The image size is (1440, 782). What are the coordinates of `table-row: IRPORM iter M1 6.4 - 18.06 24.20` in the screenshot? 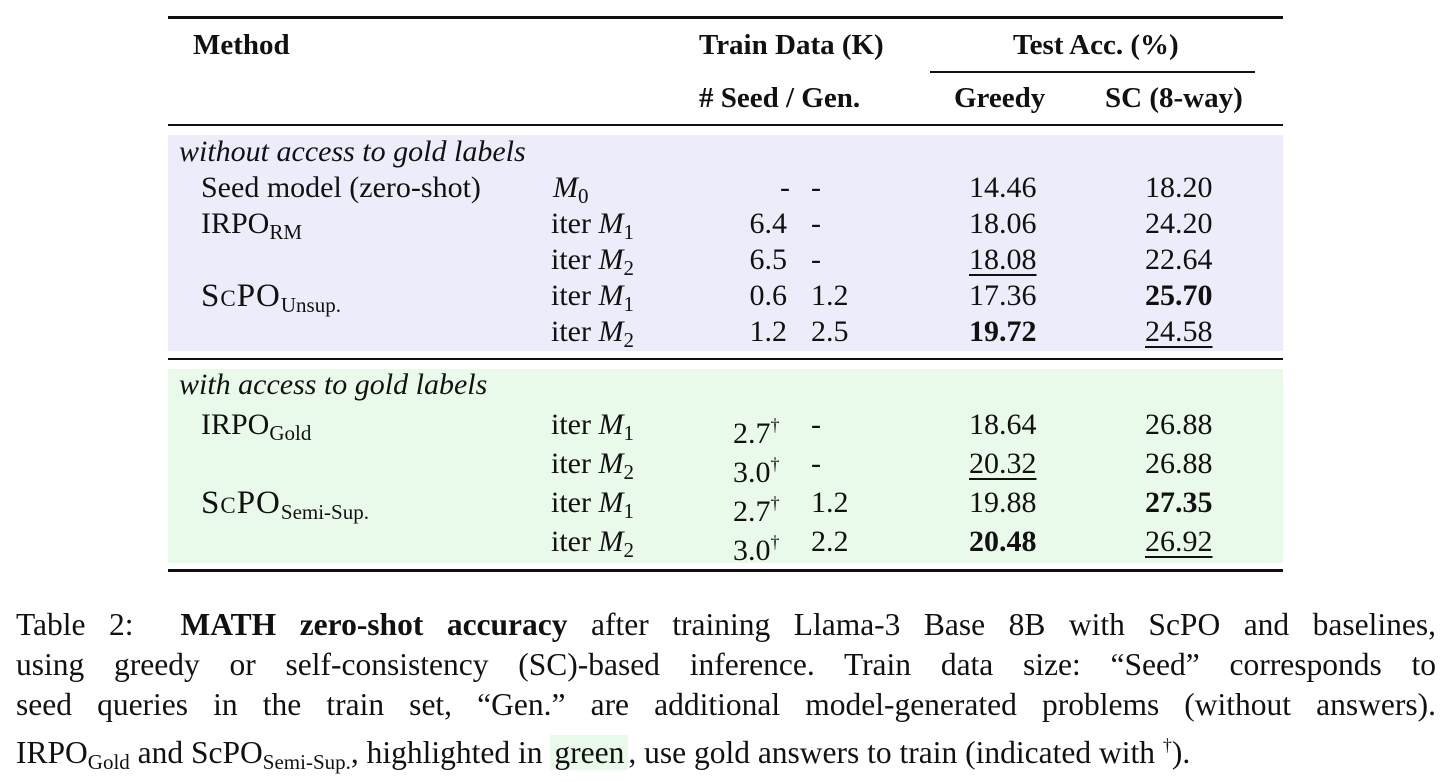 It's located at (720, 225).